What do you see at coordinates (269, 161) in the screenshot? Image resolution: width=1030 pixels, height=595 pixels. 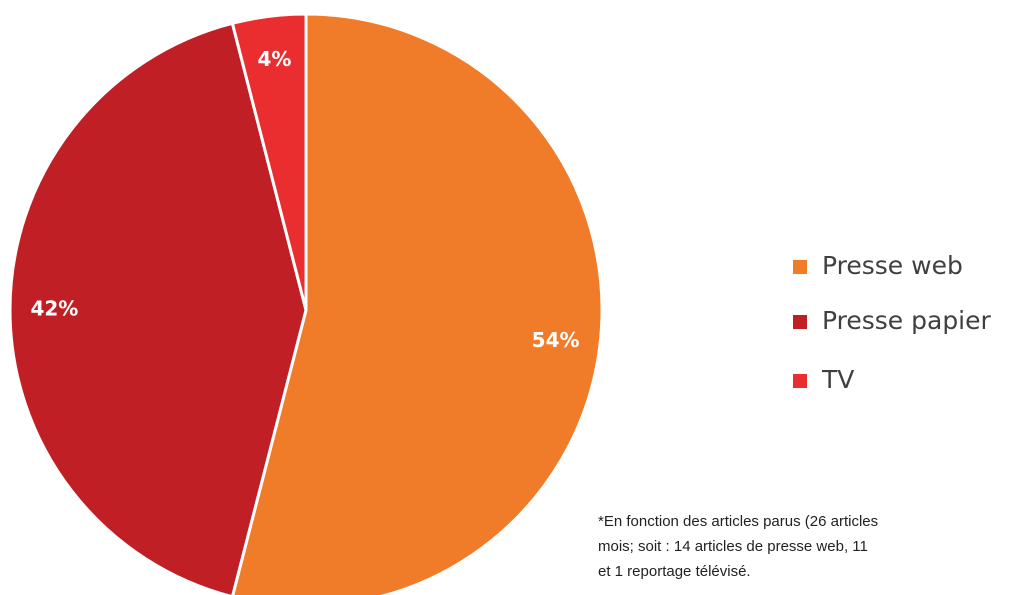 I see `pie-slice` at bounding box center [269, 161].